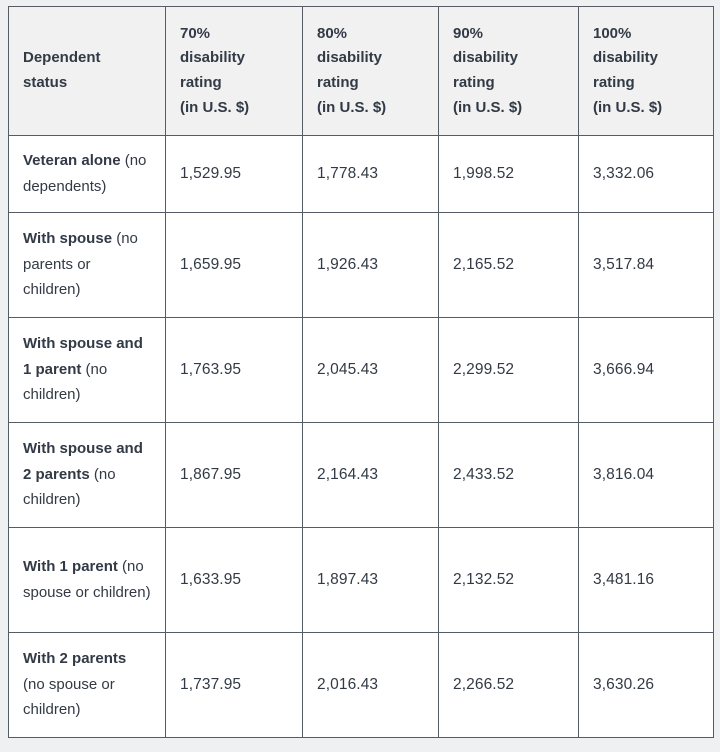  I want to click on row-label-detail: (no dependents), so click(85, 173).